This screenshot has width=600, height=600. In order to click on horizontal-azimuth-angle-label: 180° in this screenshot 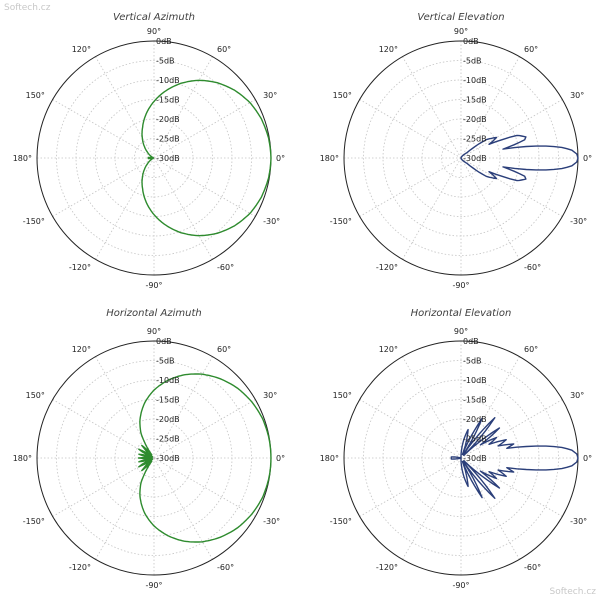, I will do `click(22, 458)`.